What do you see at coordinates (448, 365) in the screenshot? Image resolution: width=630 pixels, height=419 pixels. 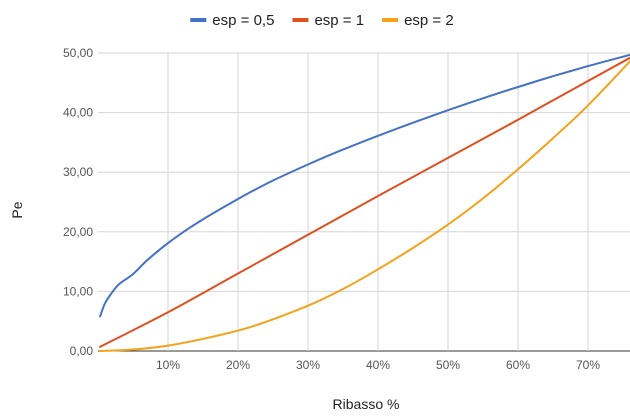 I see `x-tick-label: 50%` at bounding box center [448, 365].